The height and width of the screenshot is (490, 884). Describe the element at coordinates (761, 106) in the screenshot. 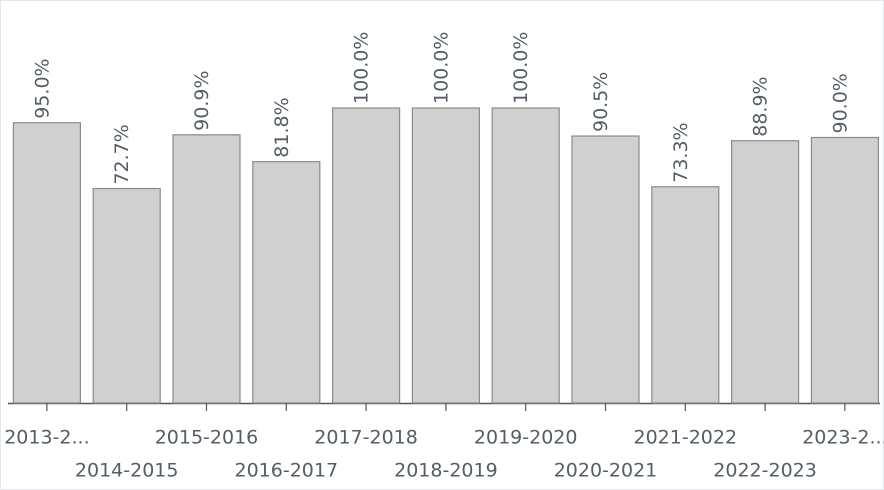

I see `value-label: 88.9%` at that location.